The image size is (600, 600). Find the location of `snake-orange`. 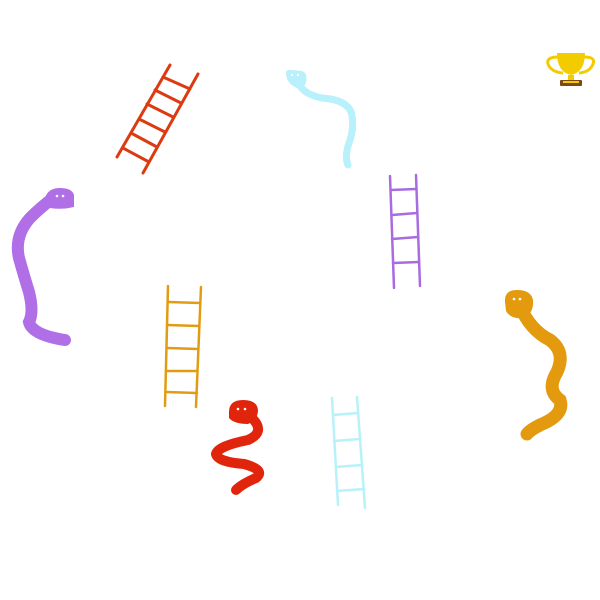

snake-orange is located at coordinates (536, 365).